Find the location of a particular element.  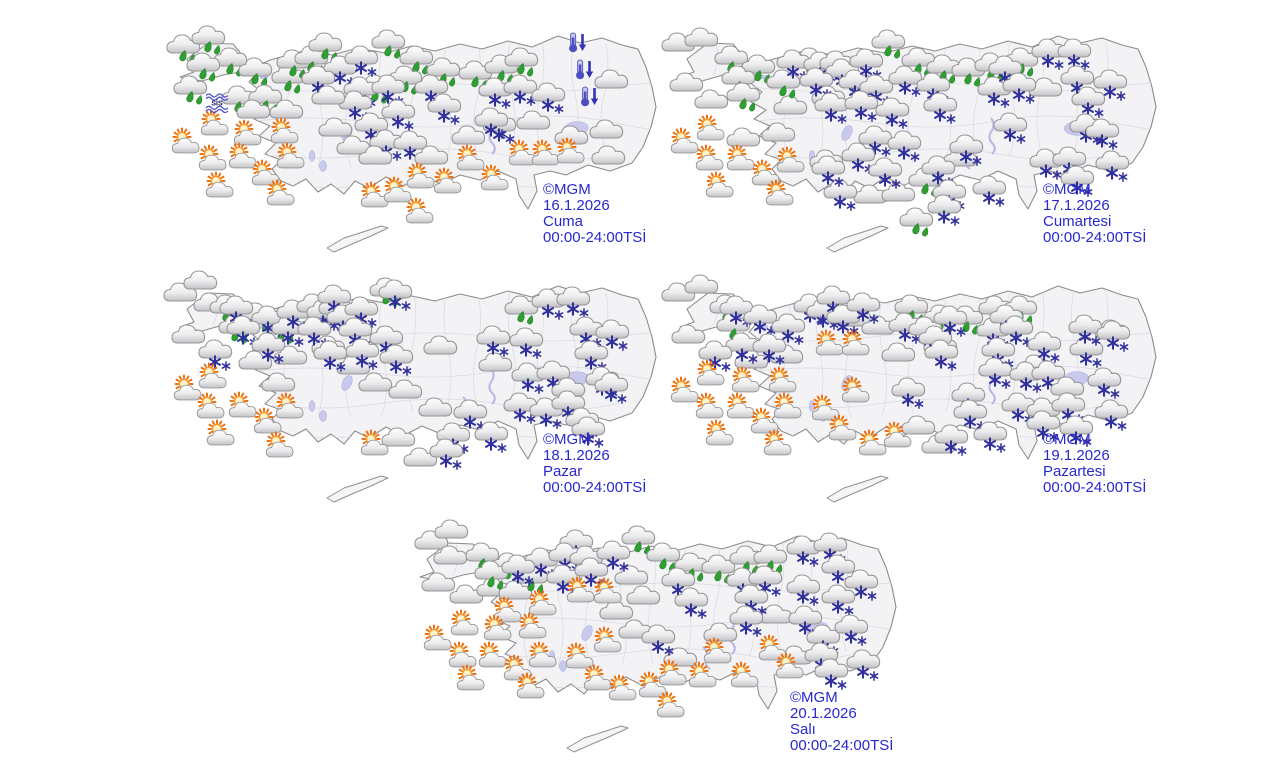

map-label: ©MGM 19.1.2026 Pazartesi 00:00-24:00TSİ is located at coordinates (1094, 464).